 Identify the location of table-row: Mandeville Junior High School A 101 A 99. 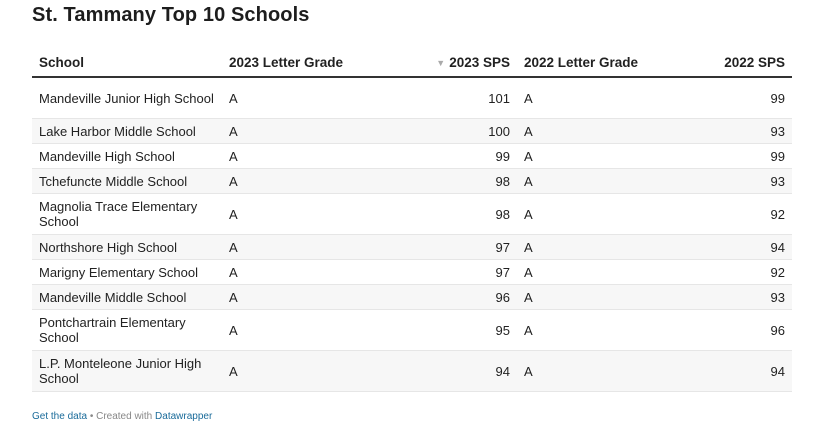
(412, 98).